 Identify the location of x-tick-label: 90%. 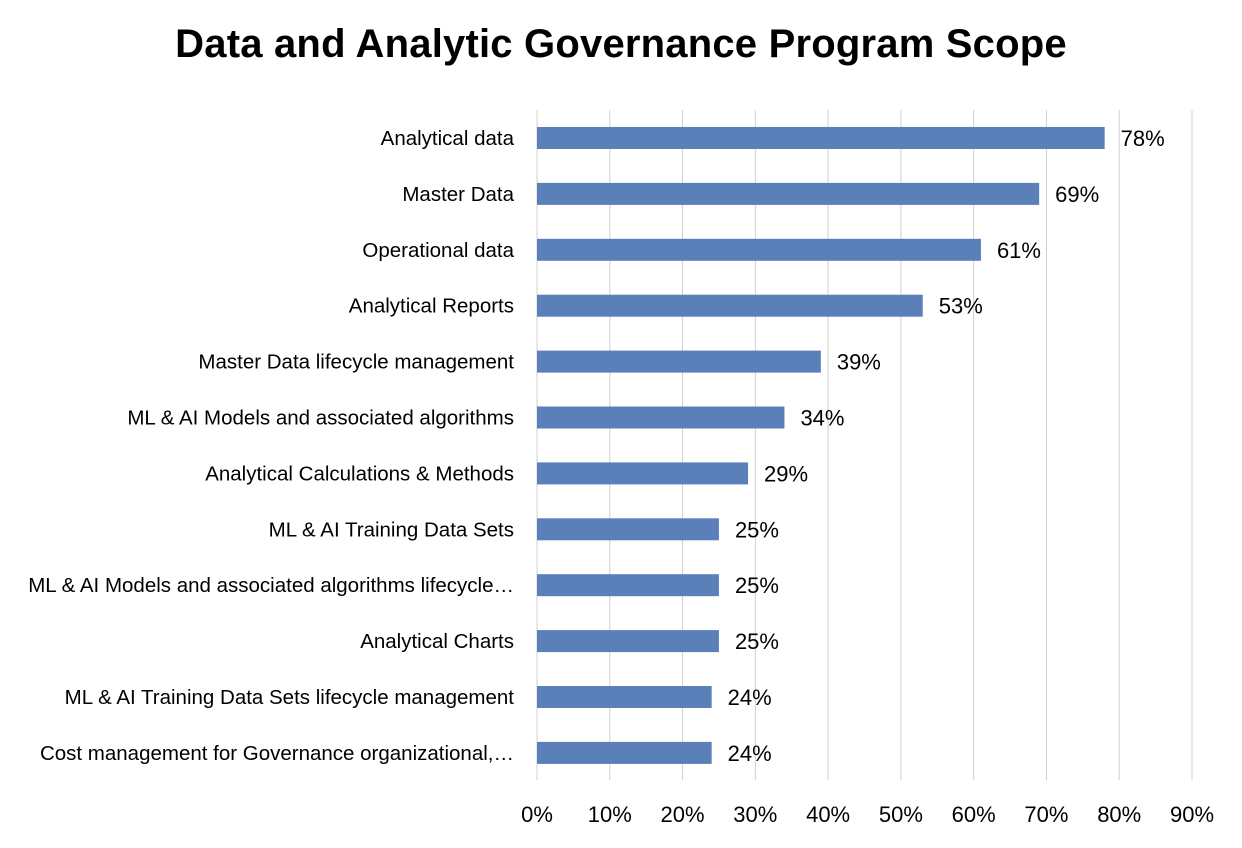
(1192, 814).